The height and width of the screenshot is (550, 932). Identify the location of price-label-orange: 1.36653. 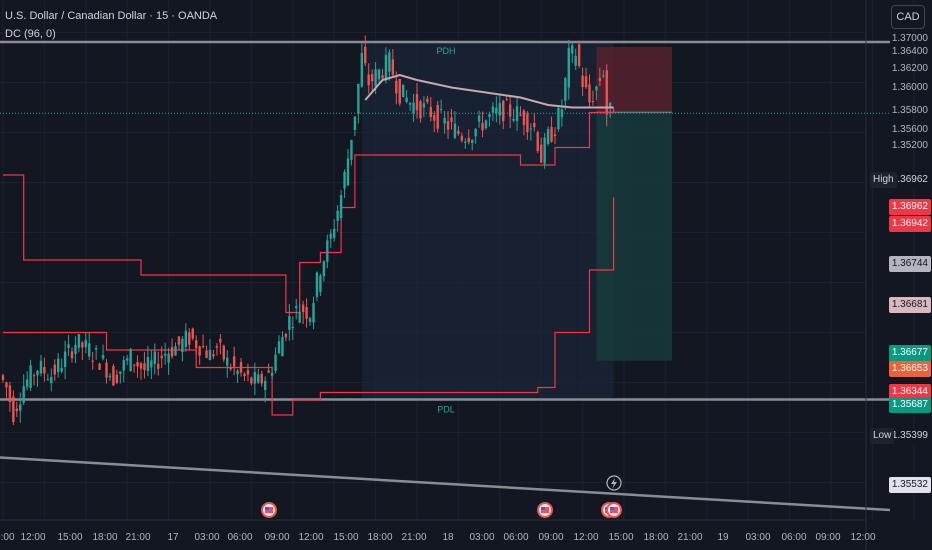
(909, 369).